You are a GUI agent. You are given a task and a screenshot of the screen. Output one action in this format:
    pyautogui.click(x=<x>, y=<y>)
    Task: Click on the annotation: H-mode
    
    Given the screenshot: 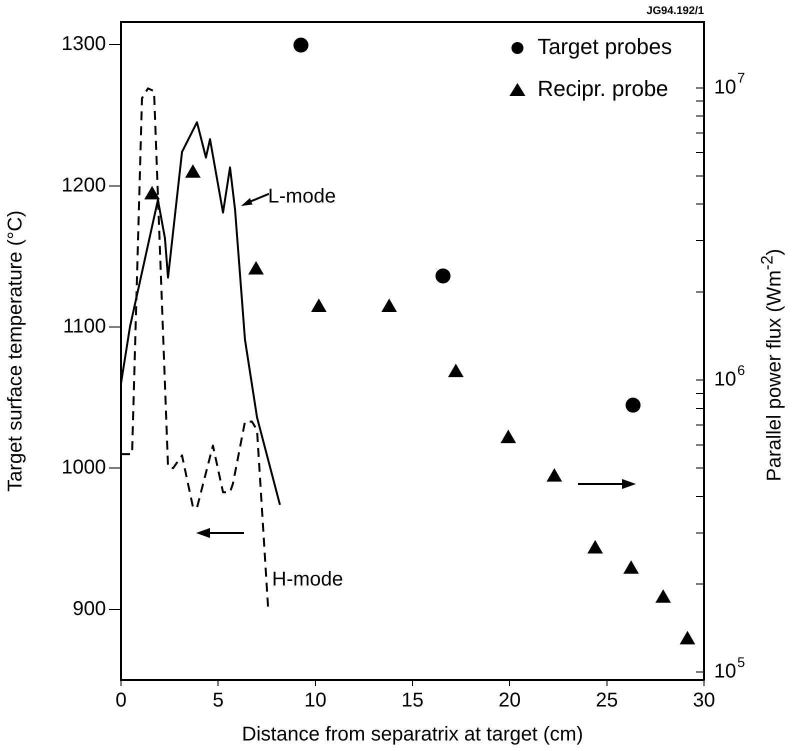 What is the action you would take?
    pyautogui.click(x=308, y=579)
    